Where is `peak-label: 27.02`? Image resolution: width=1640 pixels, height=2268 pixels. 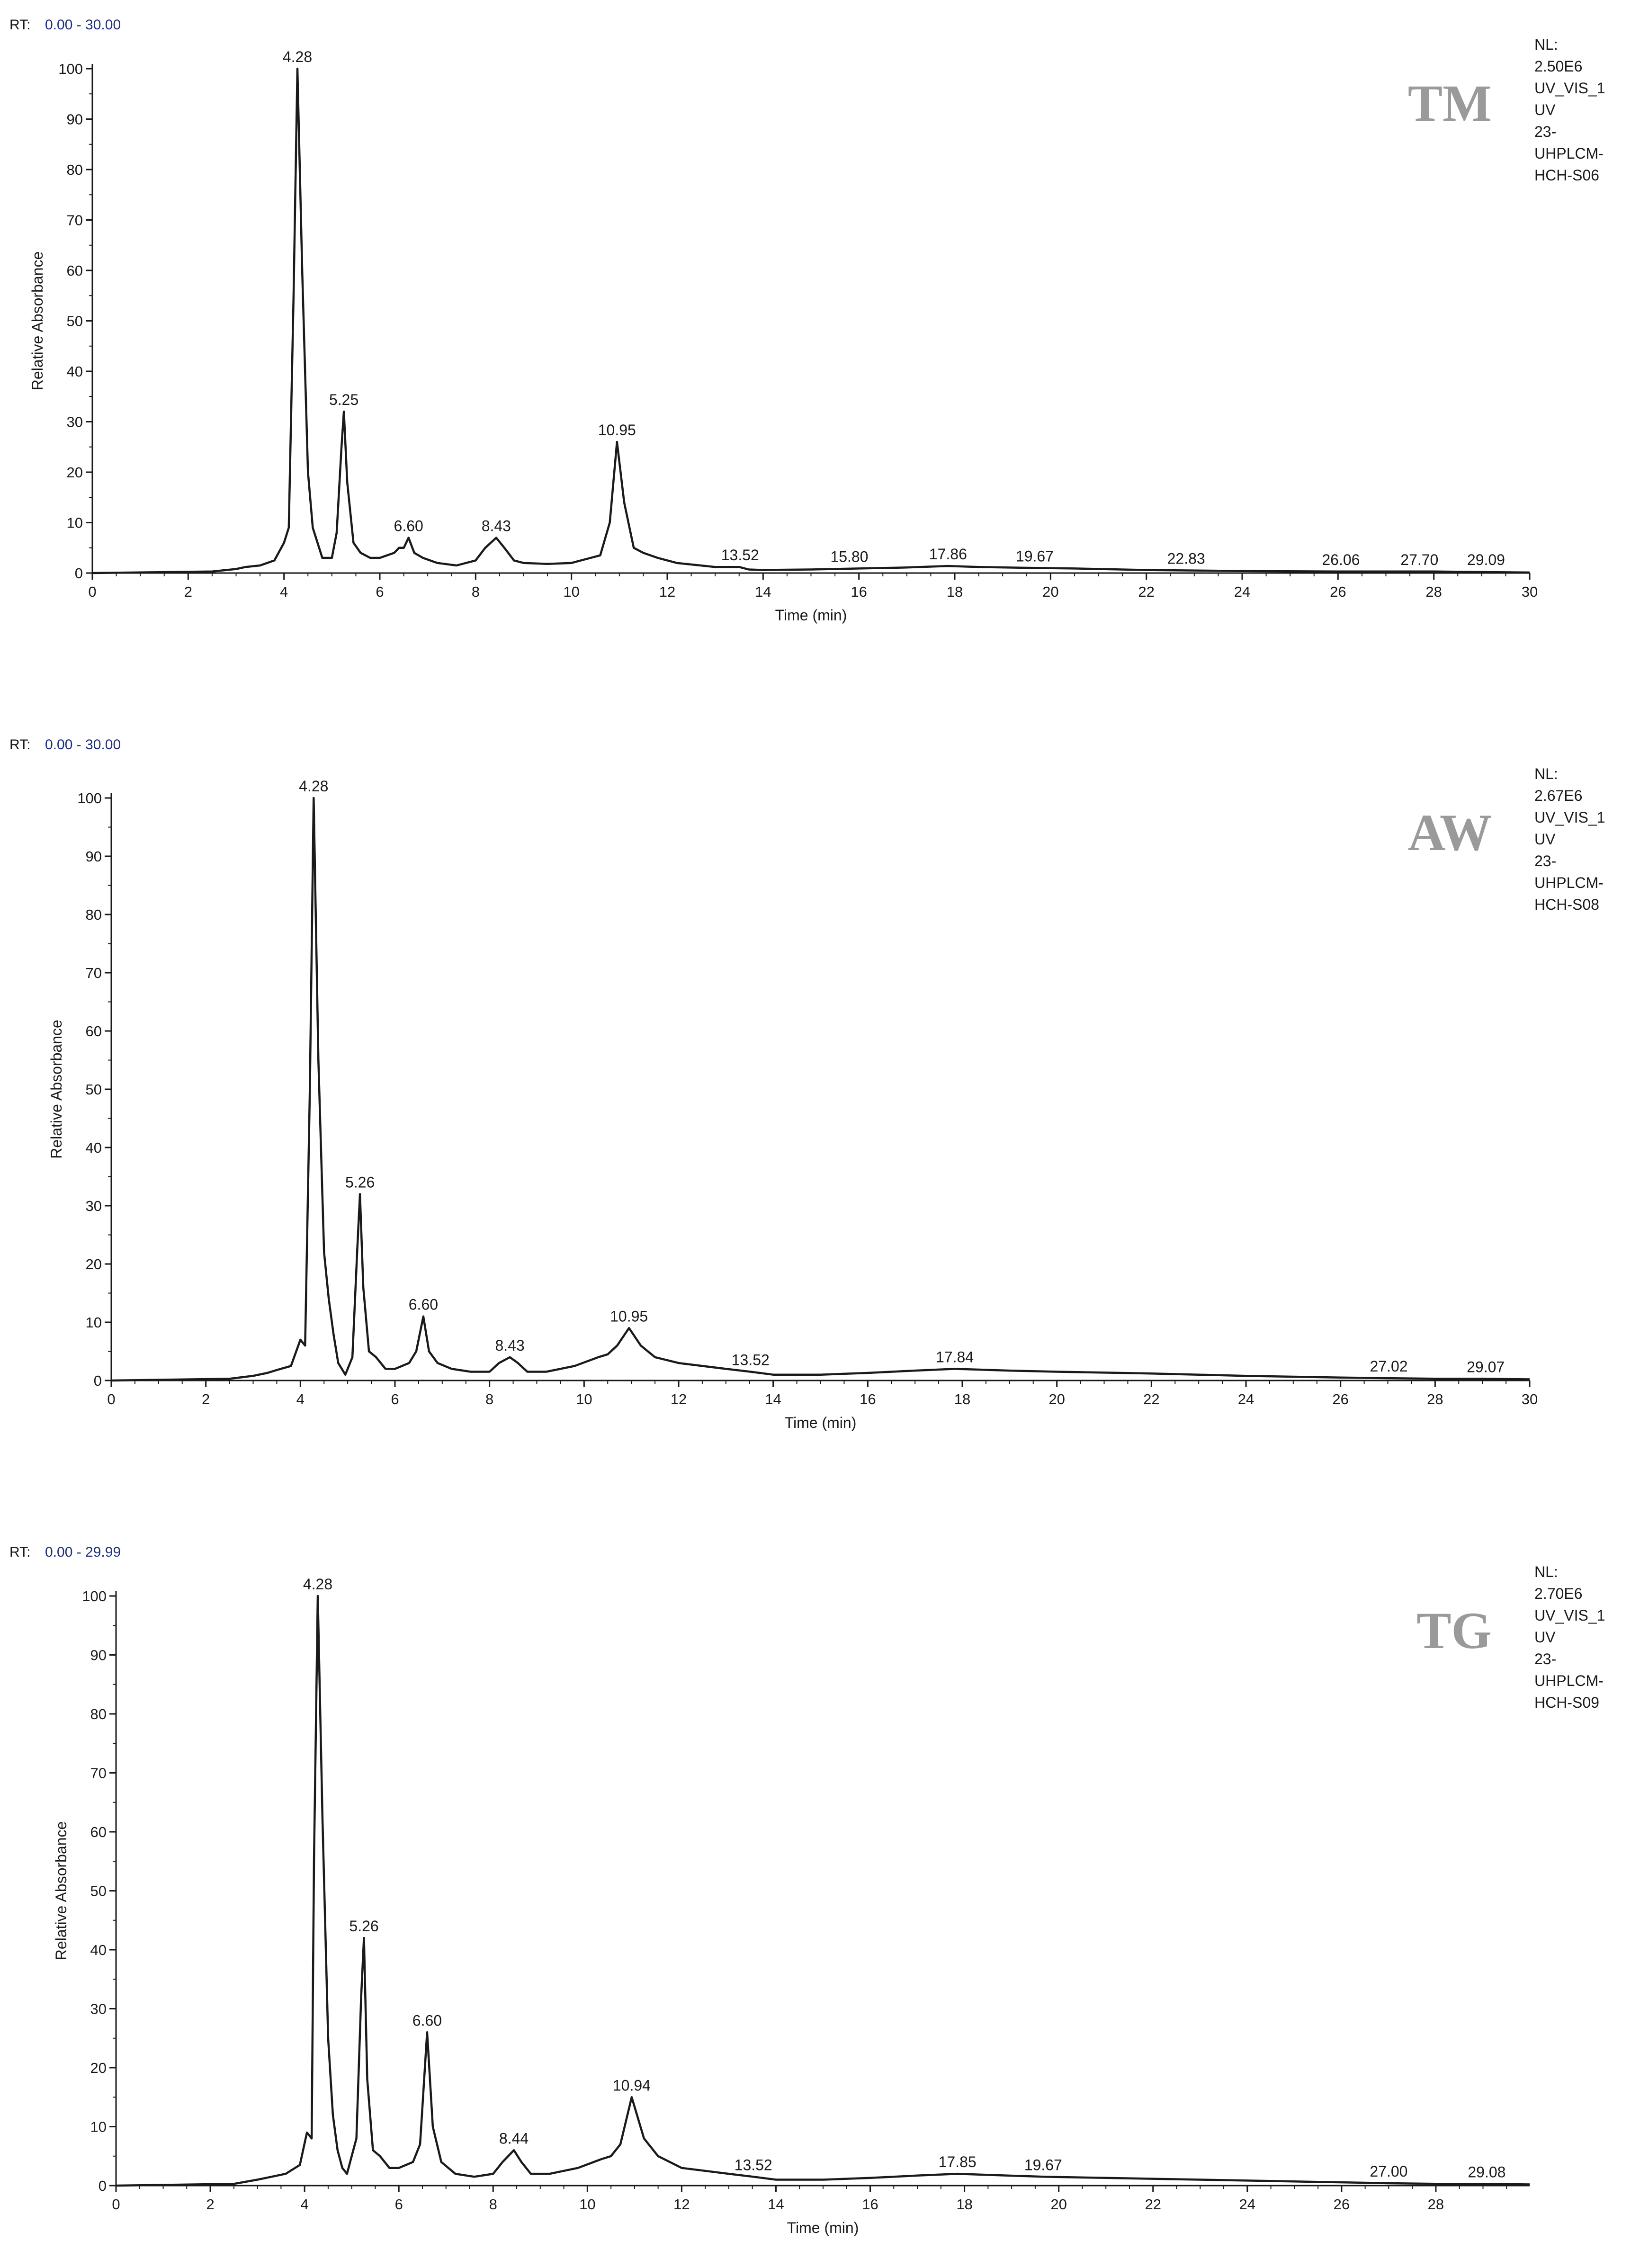 peak-label: 27.02 is located at coordinates (1388, 1366).